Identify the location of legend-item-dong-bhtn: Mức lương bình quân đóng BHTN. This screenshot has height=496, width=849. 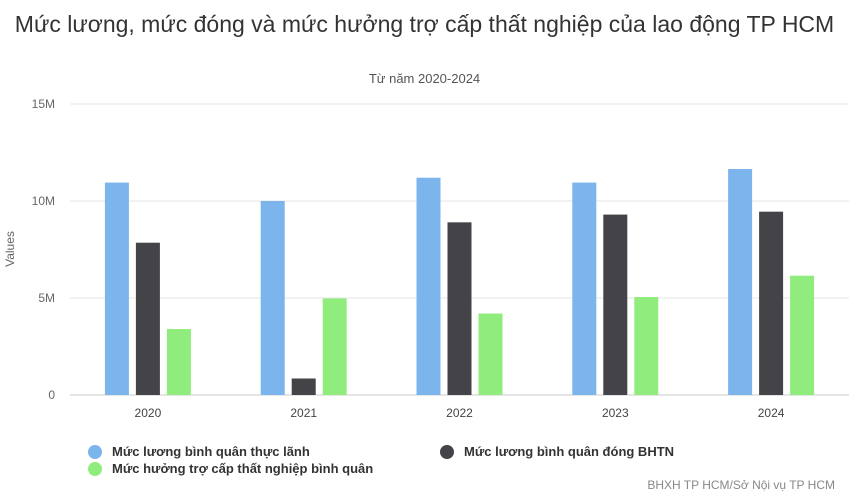
(557, 451).